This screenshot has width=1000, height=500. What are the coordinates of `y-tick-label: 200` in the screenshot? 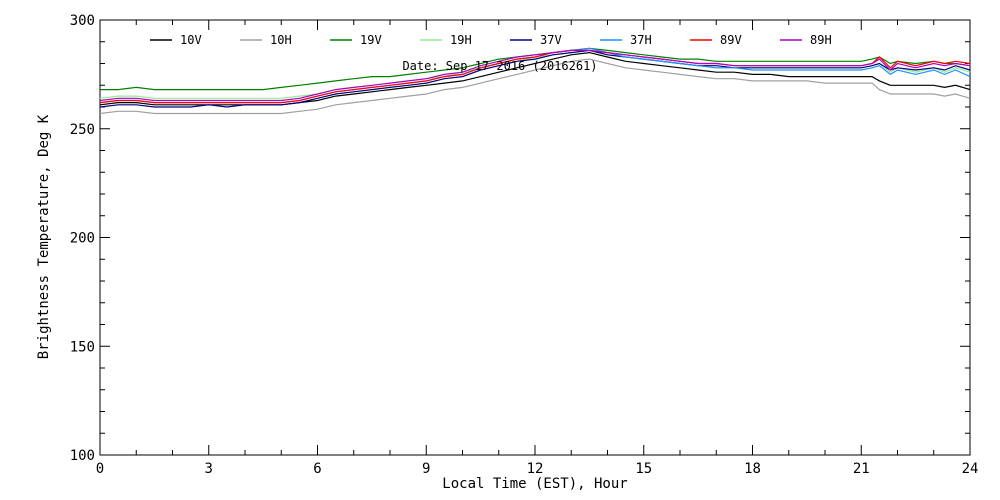 It's located at (82, 239).